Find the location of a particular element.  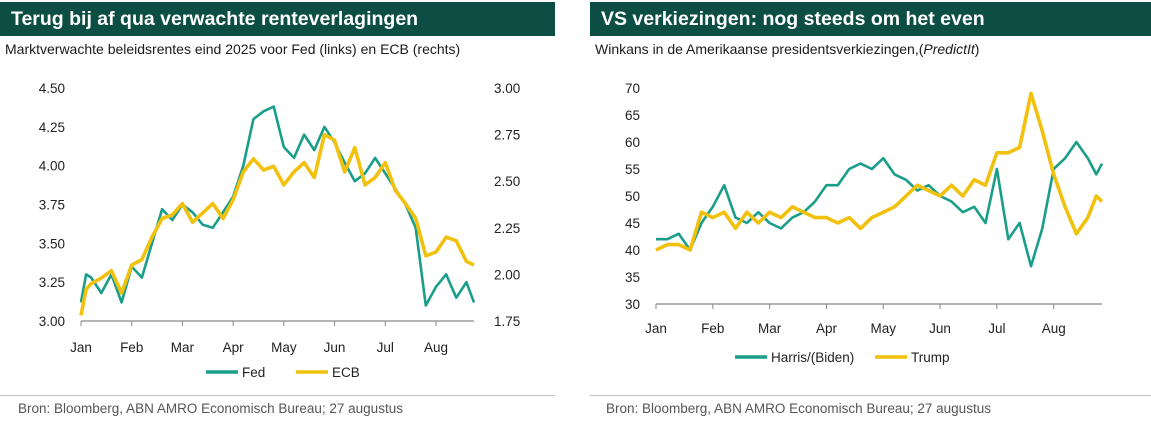

y-tick-label: 30 is located at coordinates (632, 304).